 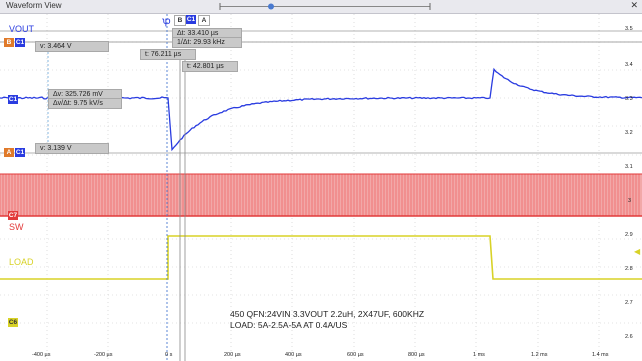 I want to click on sw-channel-marker: C7, so click(x=13, y=215).